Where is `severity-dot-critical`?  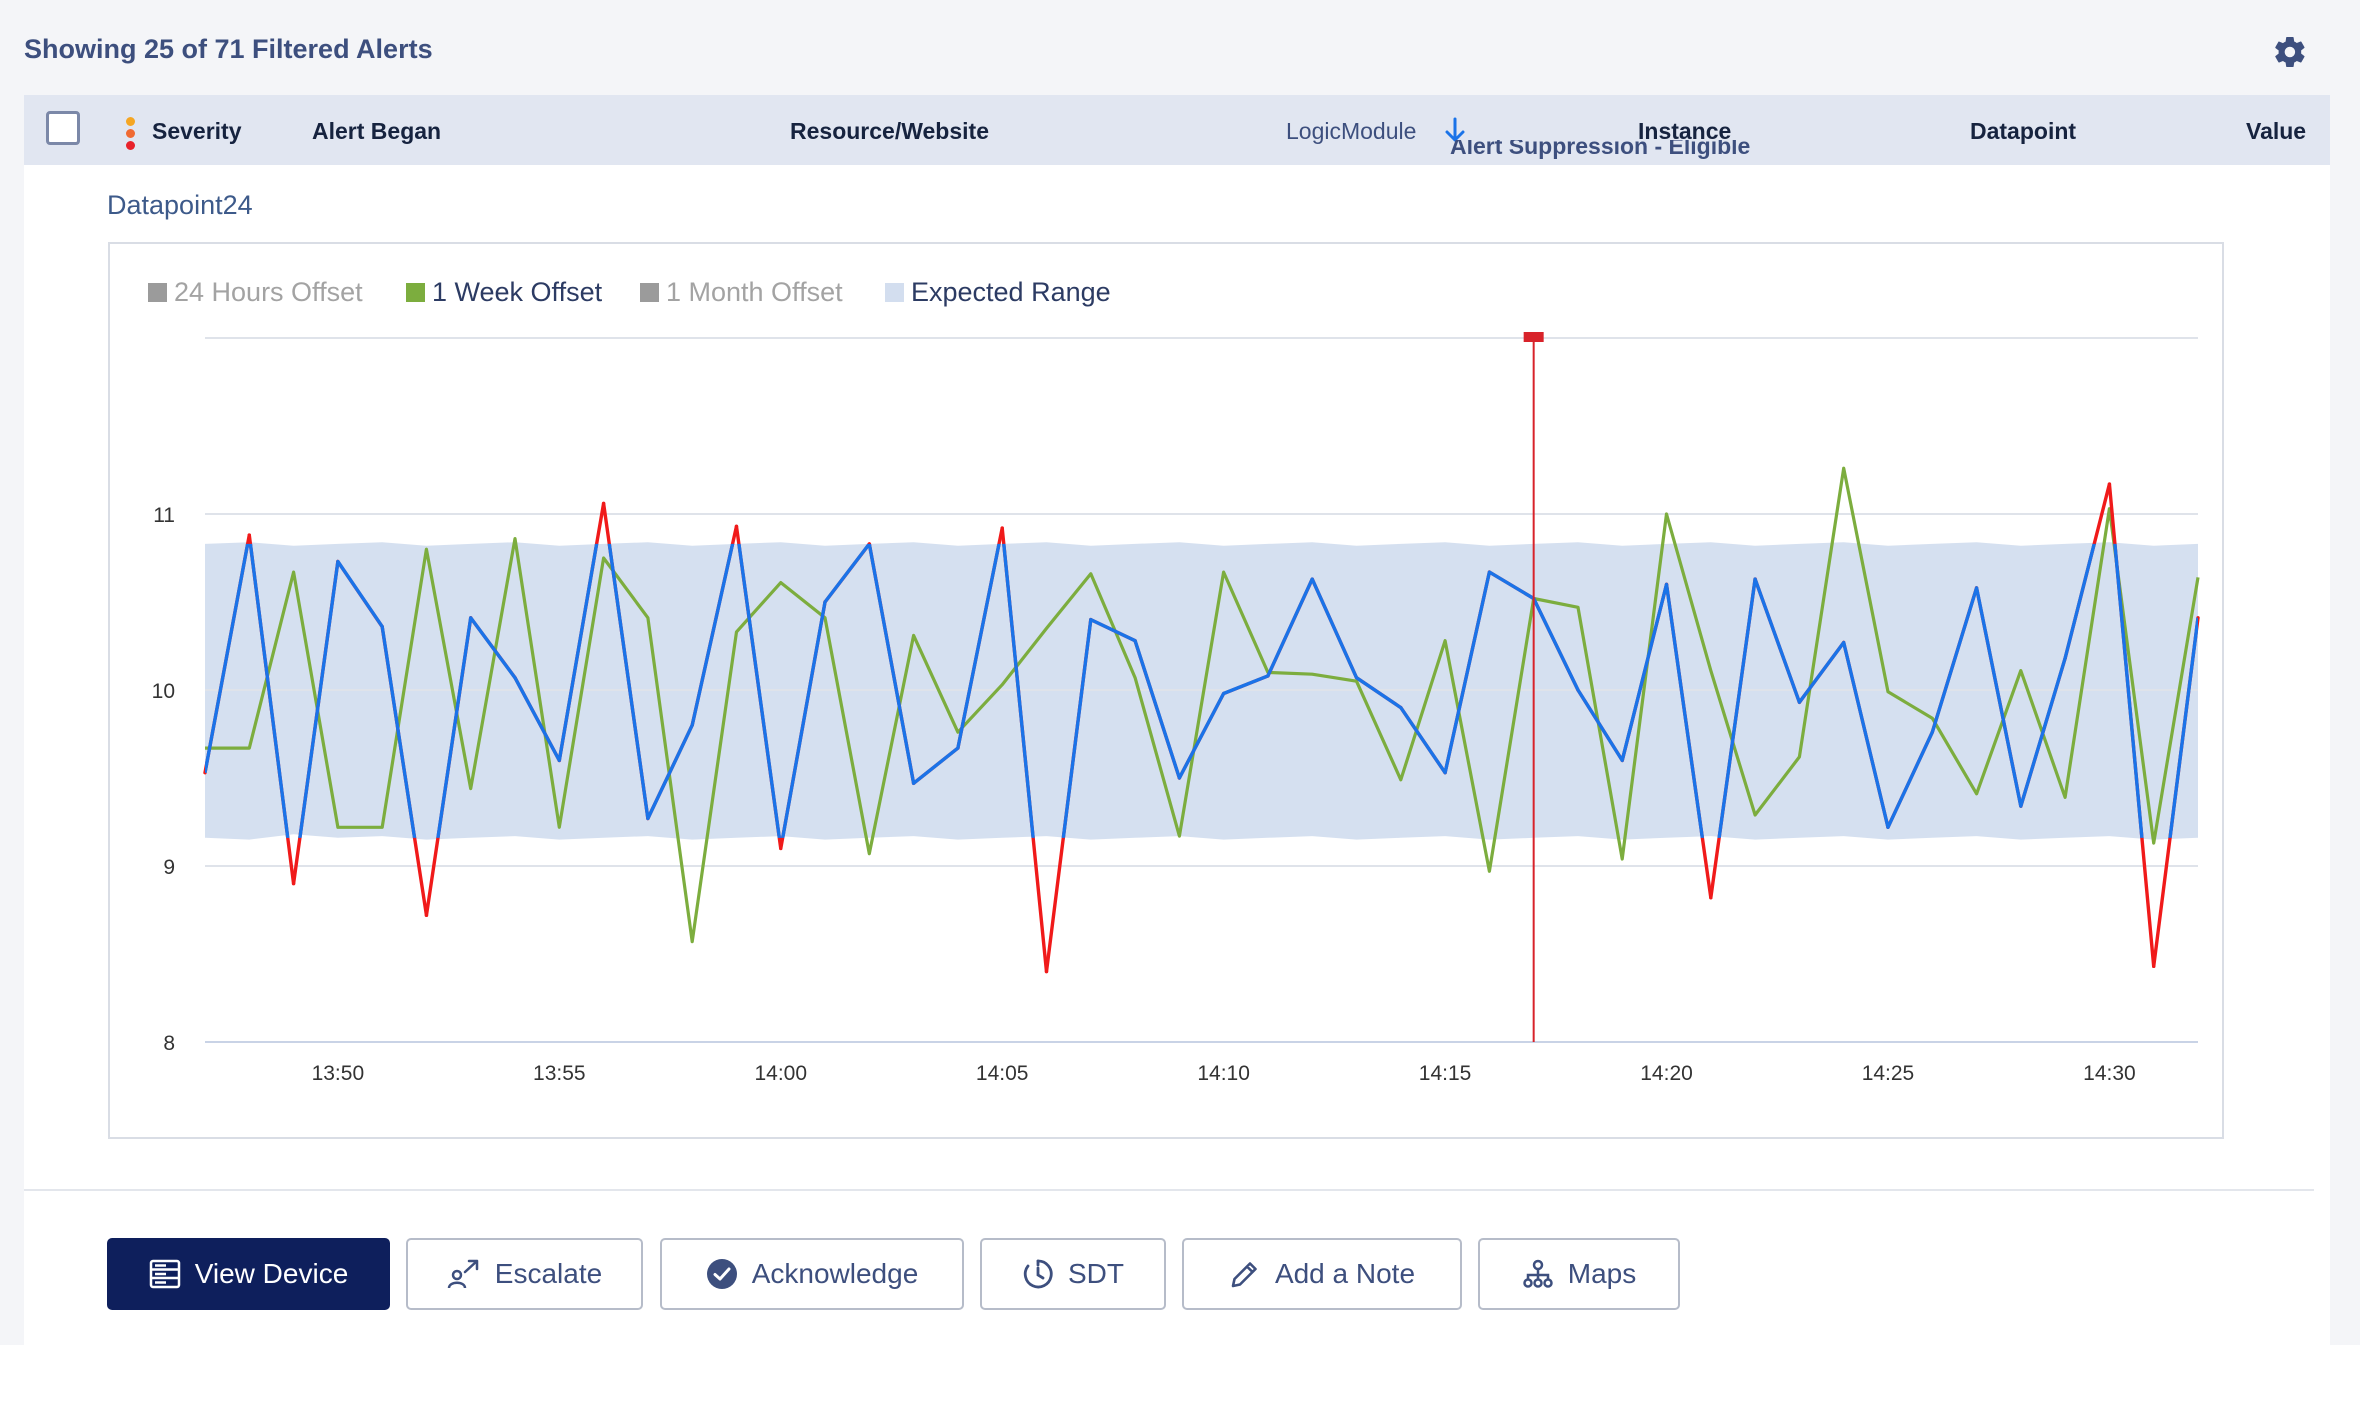
severity-dot-critical is located at coordinates (130, 145).